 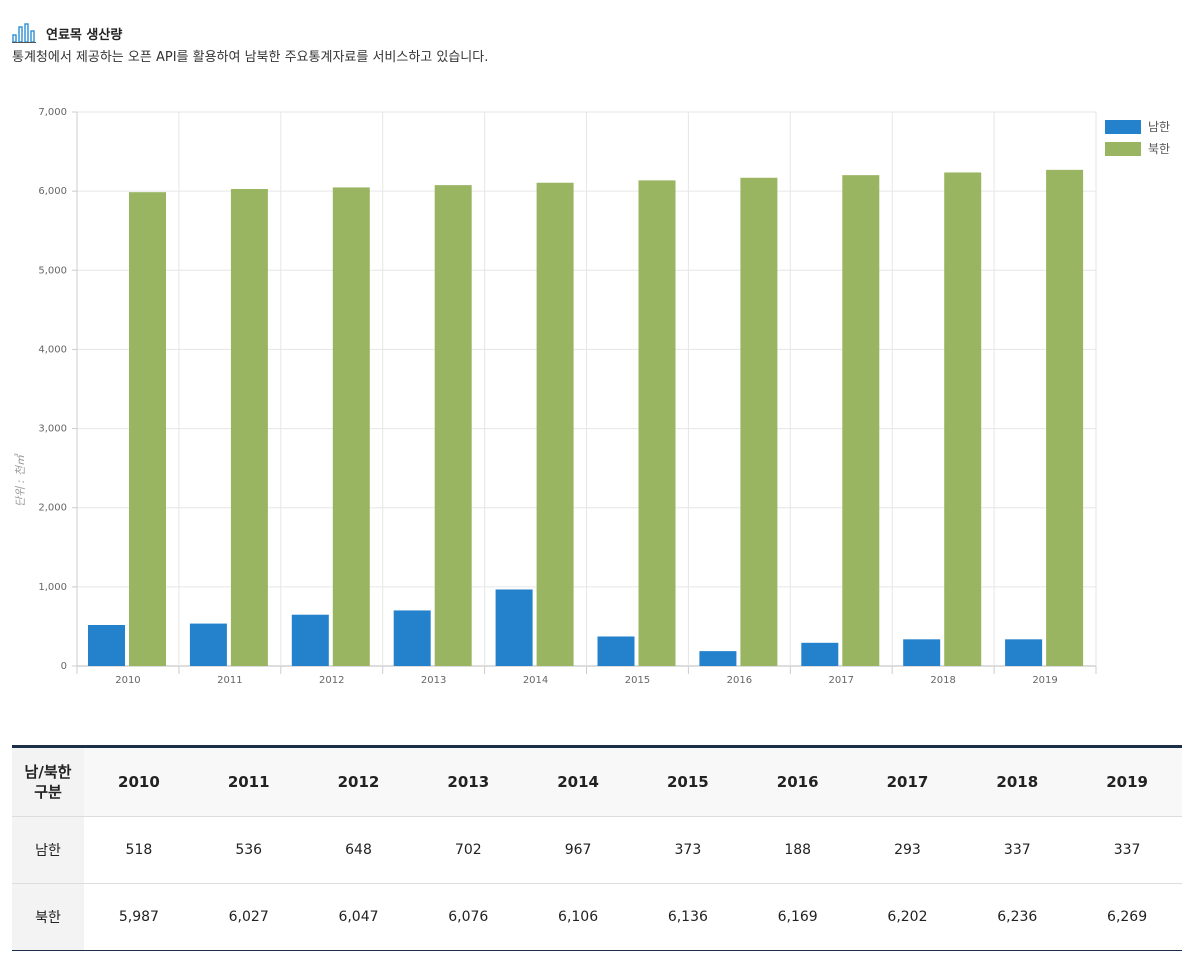 I want to click on bar-chart-icon, so click(x=24, y=33).